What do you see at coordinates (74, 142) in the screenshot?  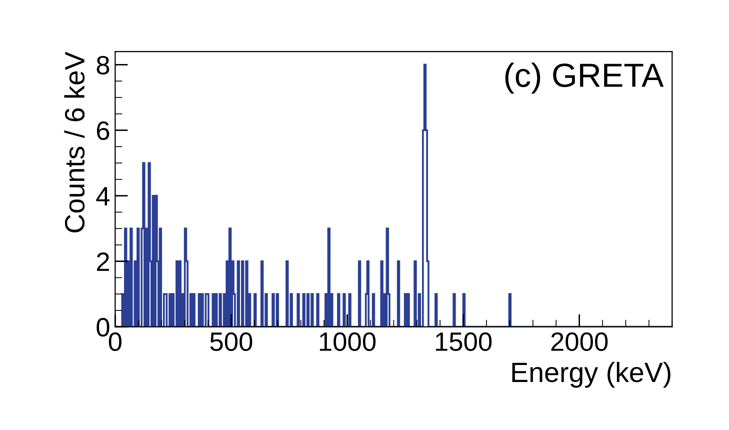 I see `y-axis-title: Counts / 6 keV` at bounding box center [74, 142].